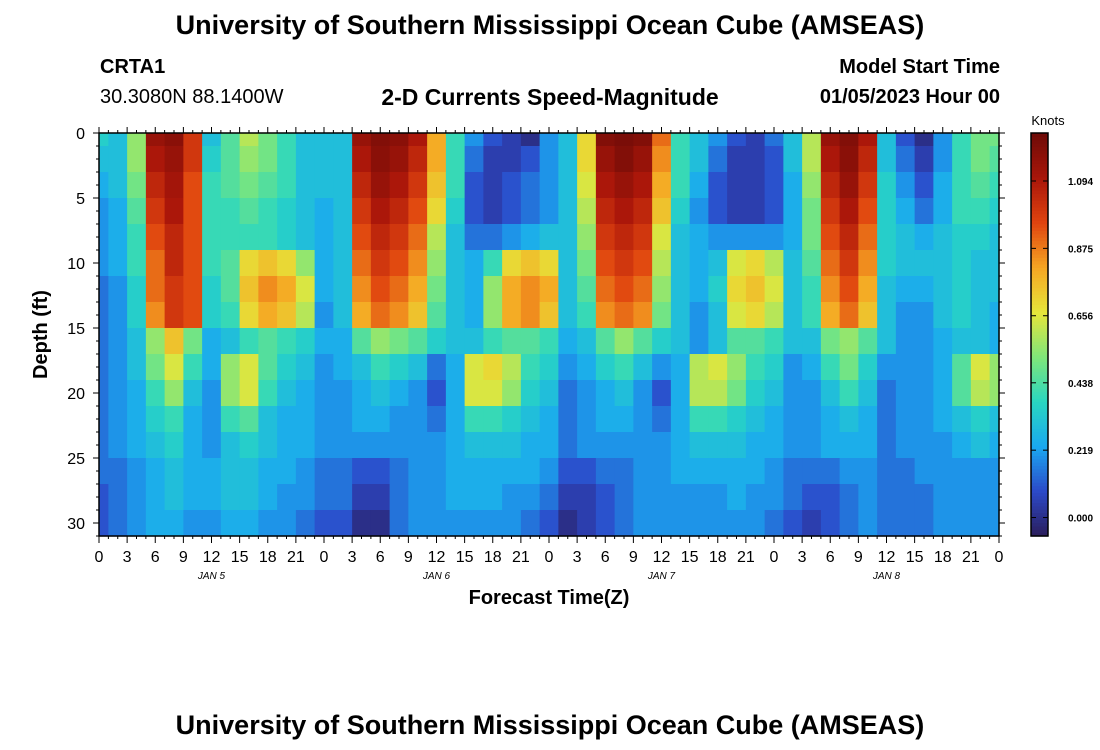 Image resolution: width=1100 pixels, height=750 pixels. What do you see at coordinates (915, 557) in the screenshot?
I see `x-tick-label: 15` at bounding box center [915, 557].